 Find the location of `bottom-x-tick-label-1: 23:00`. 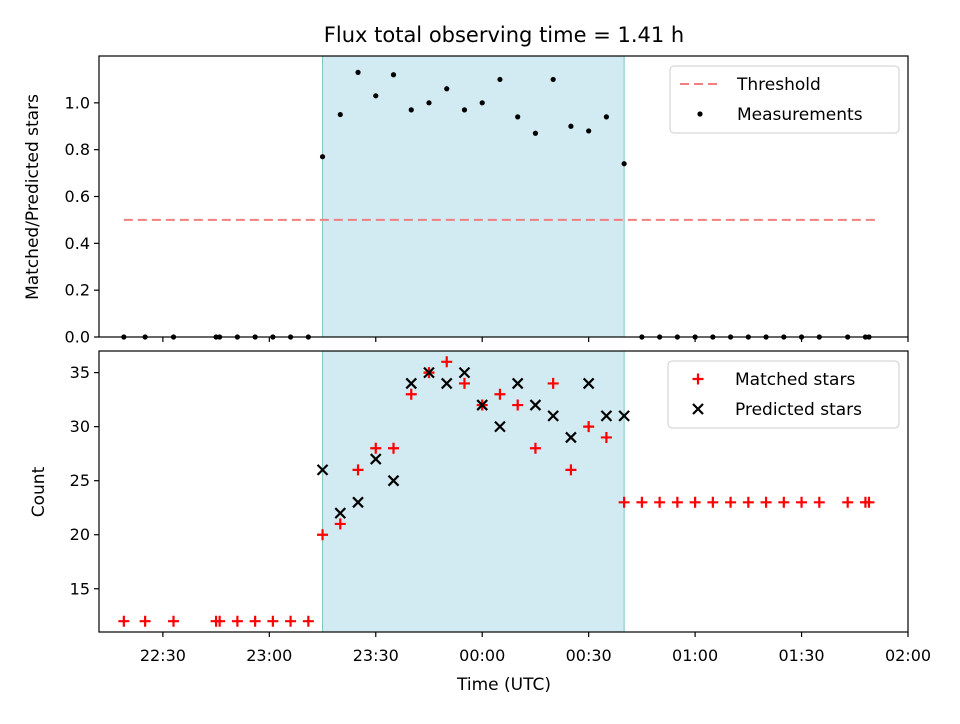

bottom-x-tick-label-1: 23:00 is located at coordinates (269, 655).